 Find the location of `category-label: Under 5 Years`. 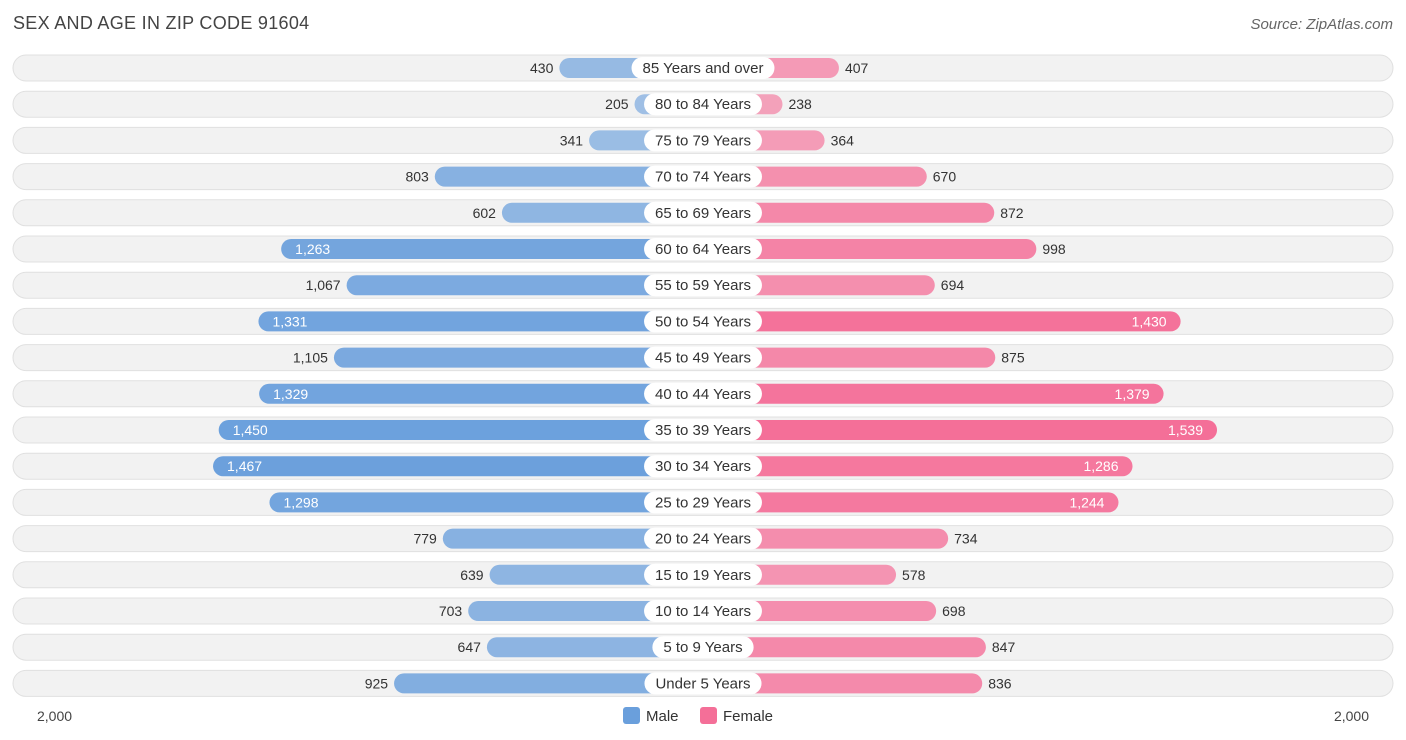

category-label: Under 5 Years is located at coordinates (702, 683).